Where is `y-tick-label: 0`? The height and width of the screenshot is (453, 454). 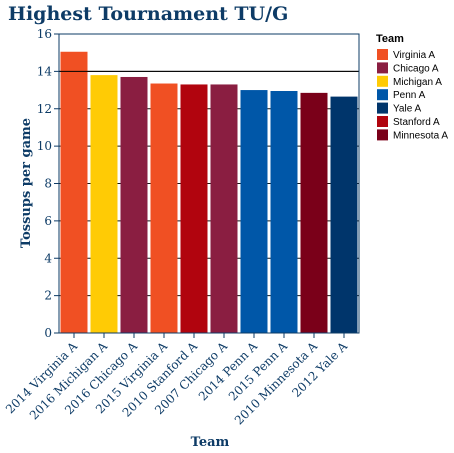 y-tick-label: 0 is located at coordinates (48, 333).